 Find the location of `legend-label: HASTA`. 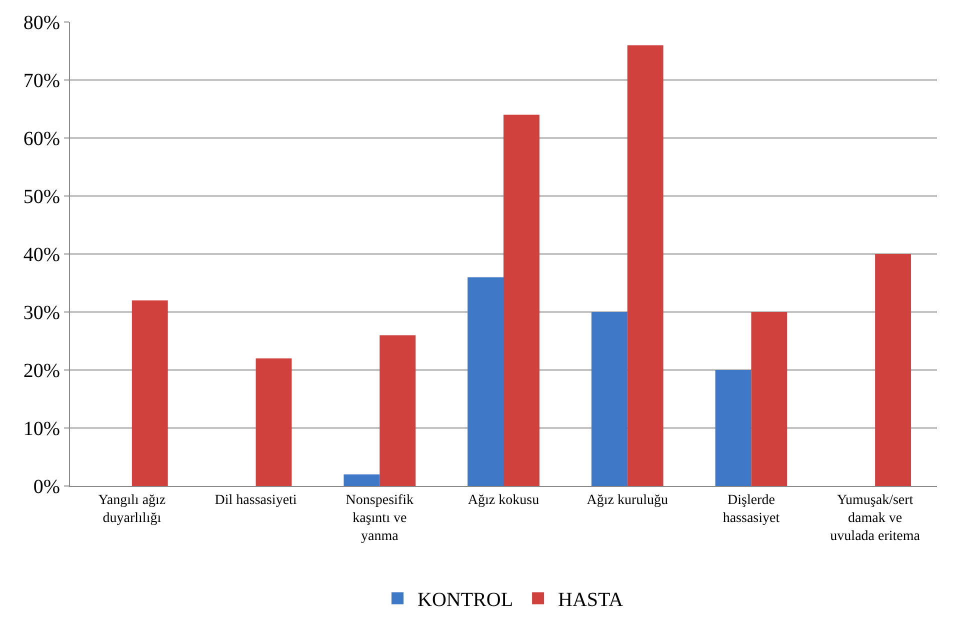

legend-label: HASTA is located at coordinates (591, 600).